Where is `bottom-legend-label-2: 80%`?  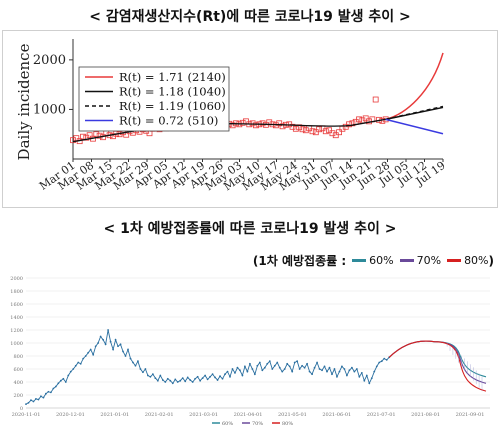 bottom-legend-label-2: 80% is located at coordinates (287, 424).